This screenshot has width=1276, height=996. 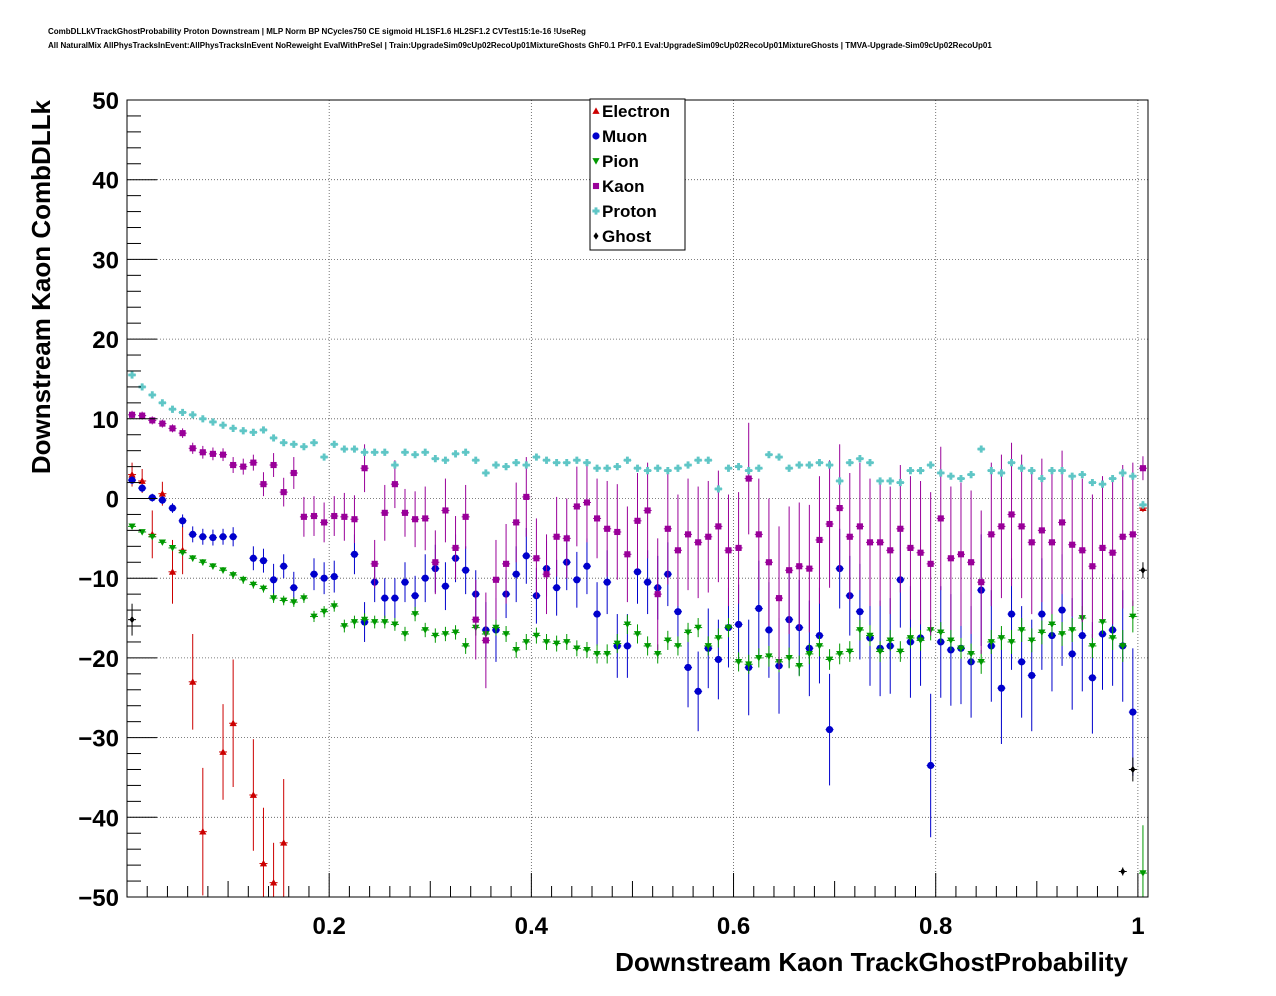 What do you see at coordinates (620, 161) in the screenshot?
I see `legend-label: Pion` at bounding box center [620, 161].